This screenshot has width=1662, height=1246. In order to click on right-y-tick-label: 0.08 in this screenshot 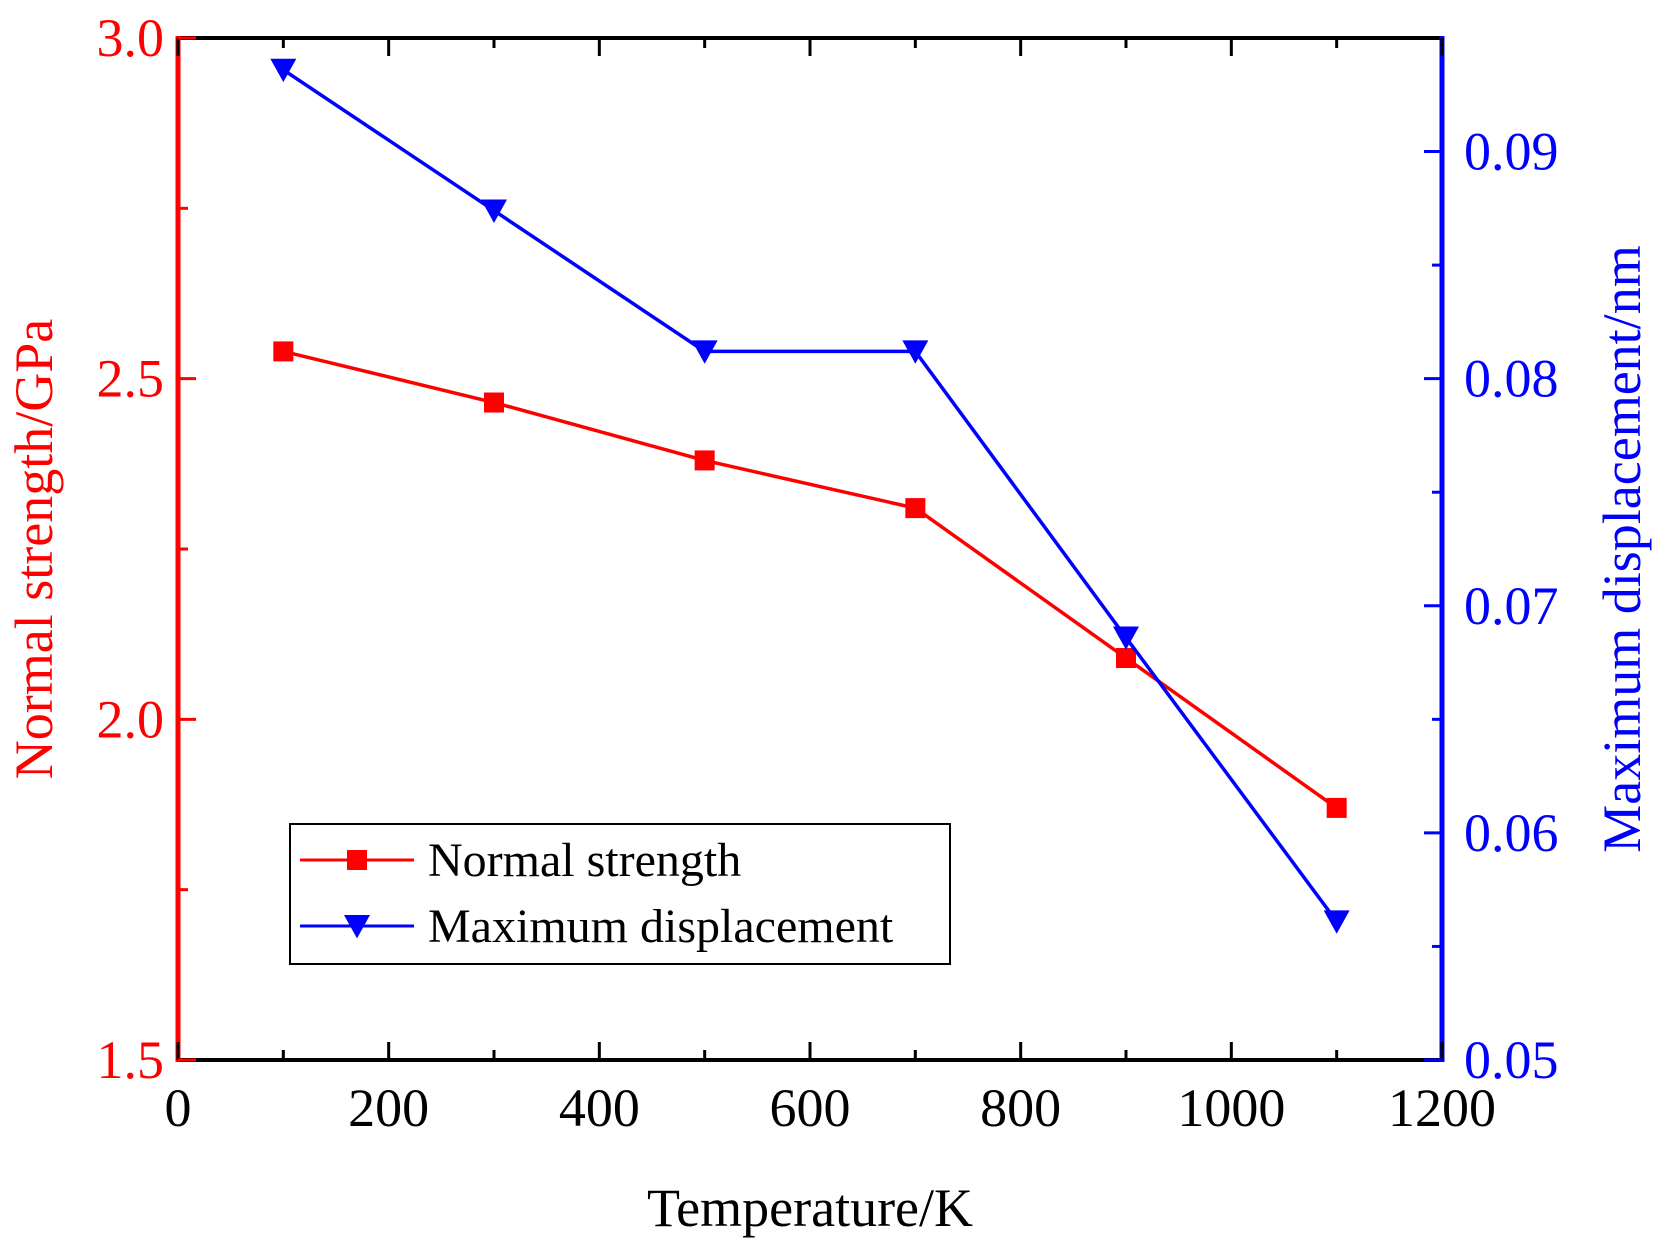, I will do `click(1511, 379)`.